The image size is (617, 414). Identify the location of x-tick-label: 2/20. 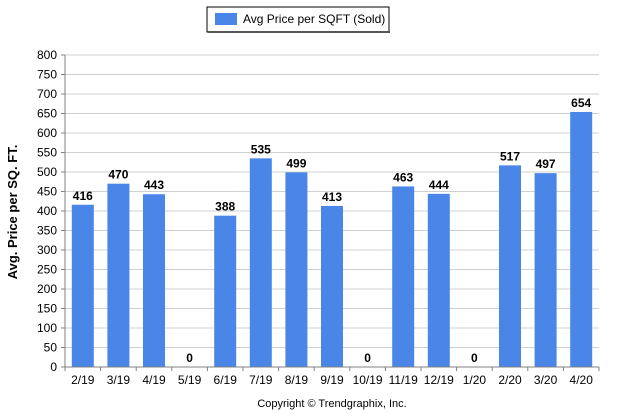
(510, 380).